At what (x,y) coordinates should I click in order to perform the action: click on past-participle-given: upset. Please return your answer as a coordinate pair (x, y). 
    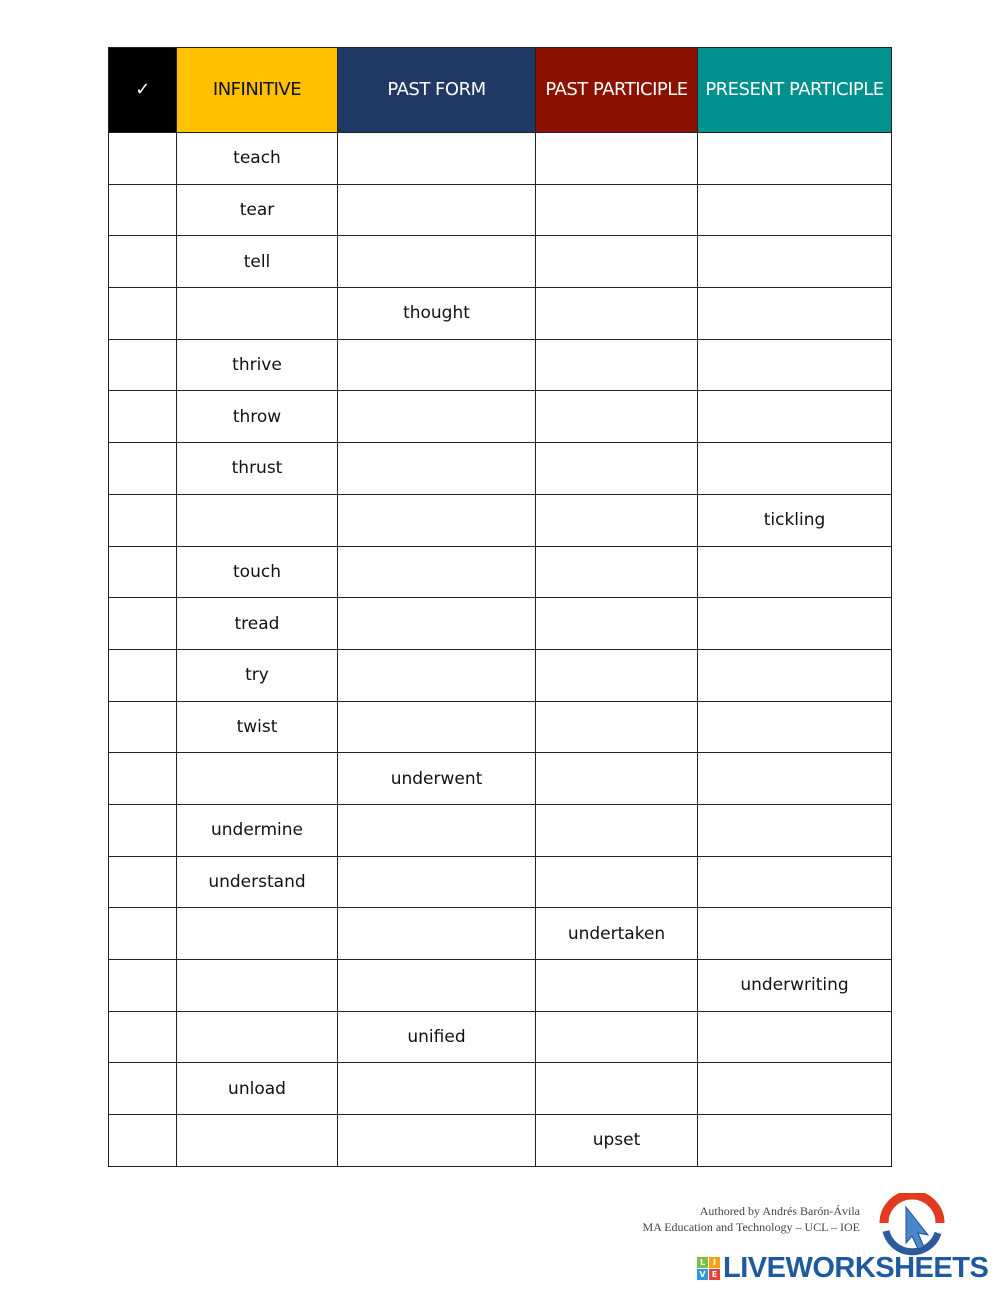
    Looking at the image, I should click on (616, 1140).